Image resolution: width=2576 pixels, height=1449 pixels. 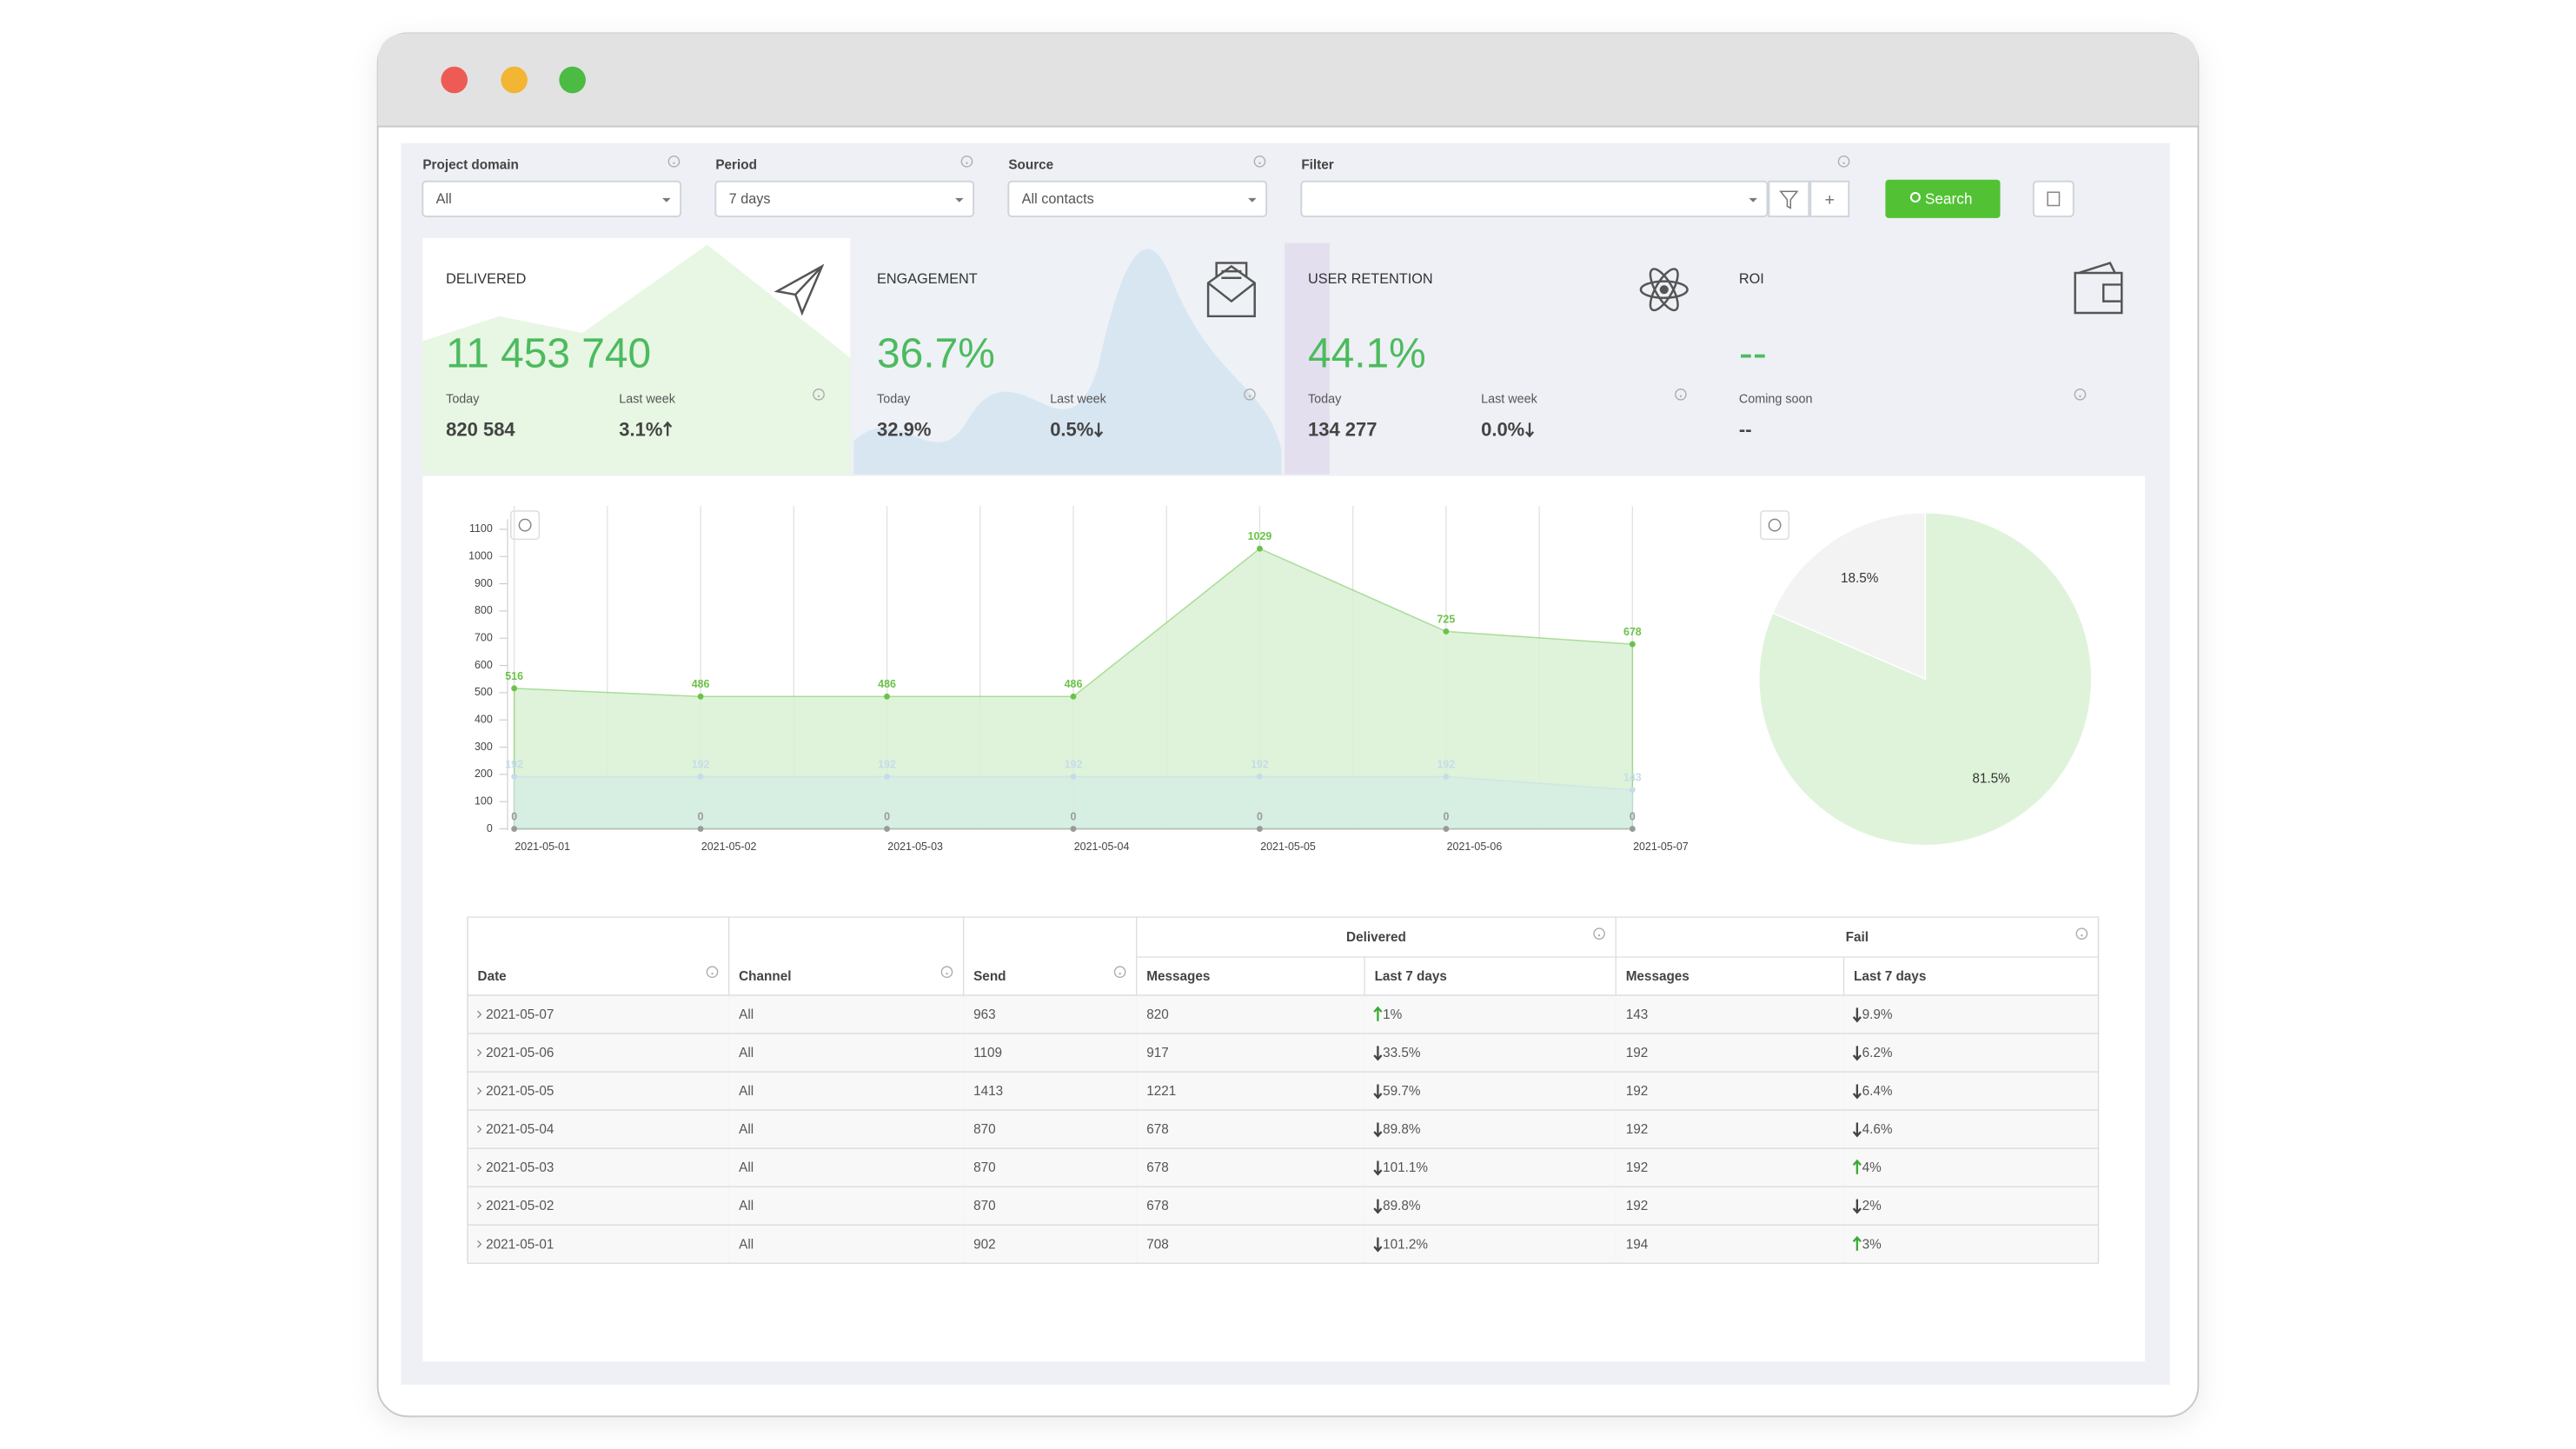 I want to click on select-value: All contacts, so click(x=1058, y=199).